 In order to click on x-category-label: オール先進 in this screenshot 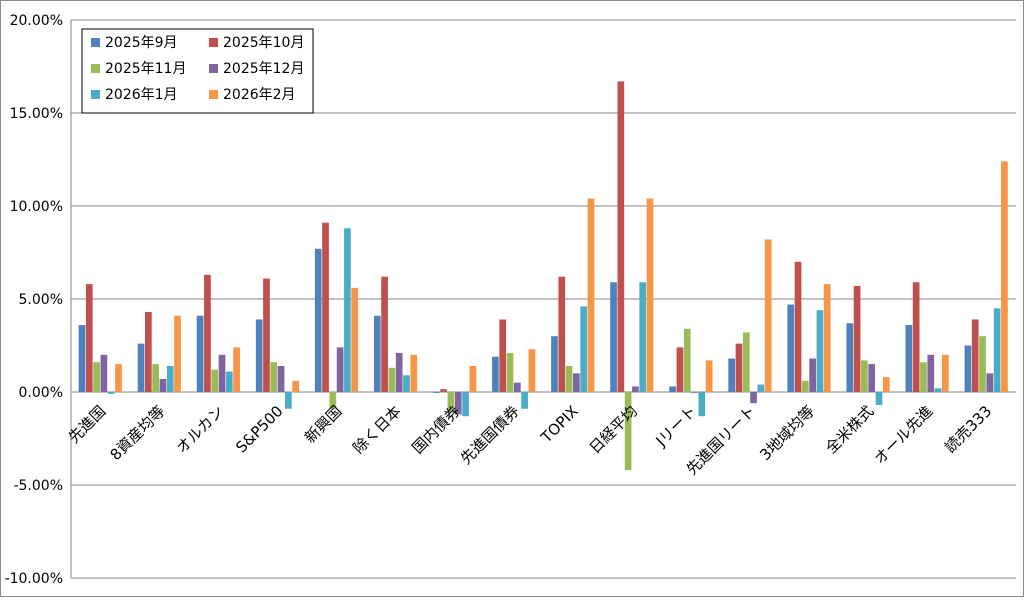, I will do `click(903, 435)`.